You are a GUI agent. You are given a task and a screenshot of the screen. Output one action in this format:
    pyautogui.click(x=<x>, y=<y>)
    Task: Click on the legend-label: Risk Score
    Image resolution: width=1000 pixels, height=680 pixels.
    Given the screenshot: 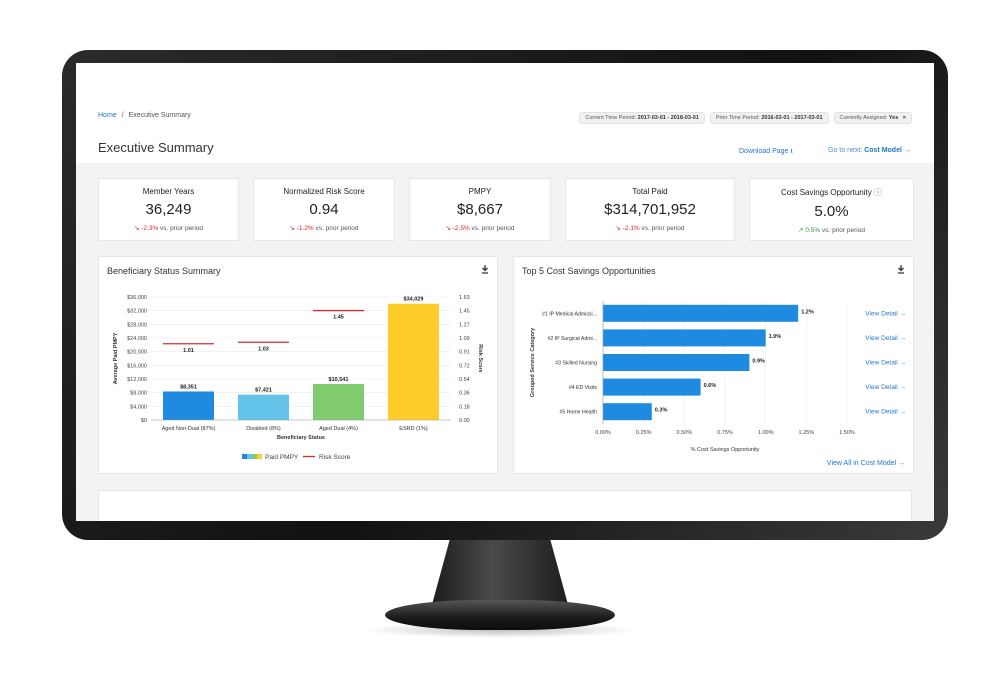 What is the action you would take?
    pyautogui.click(x=335, y=457)
    